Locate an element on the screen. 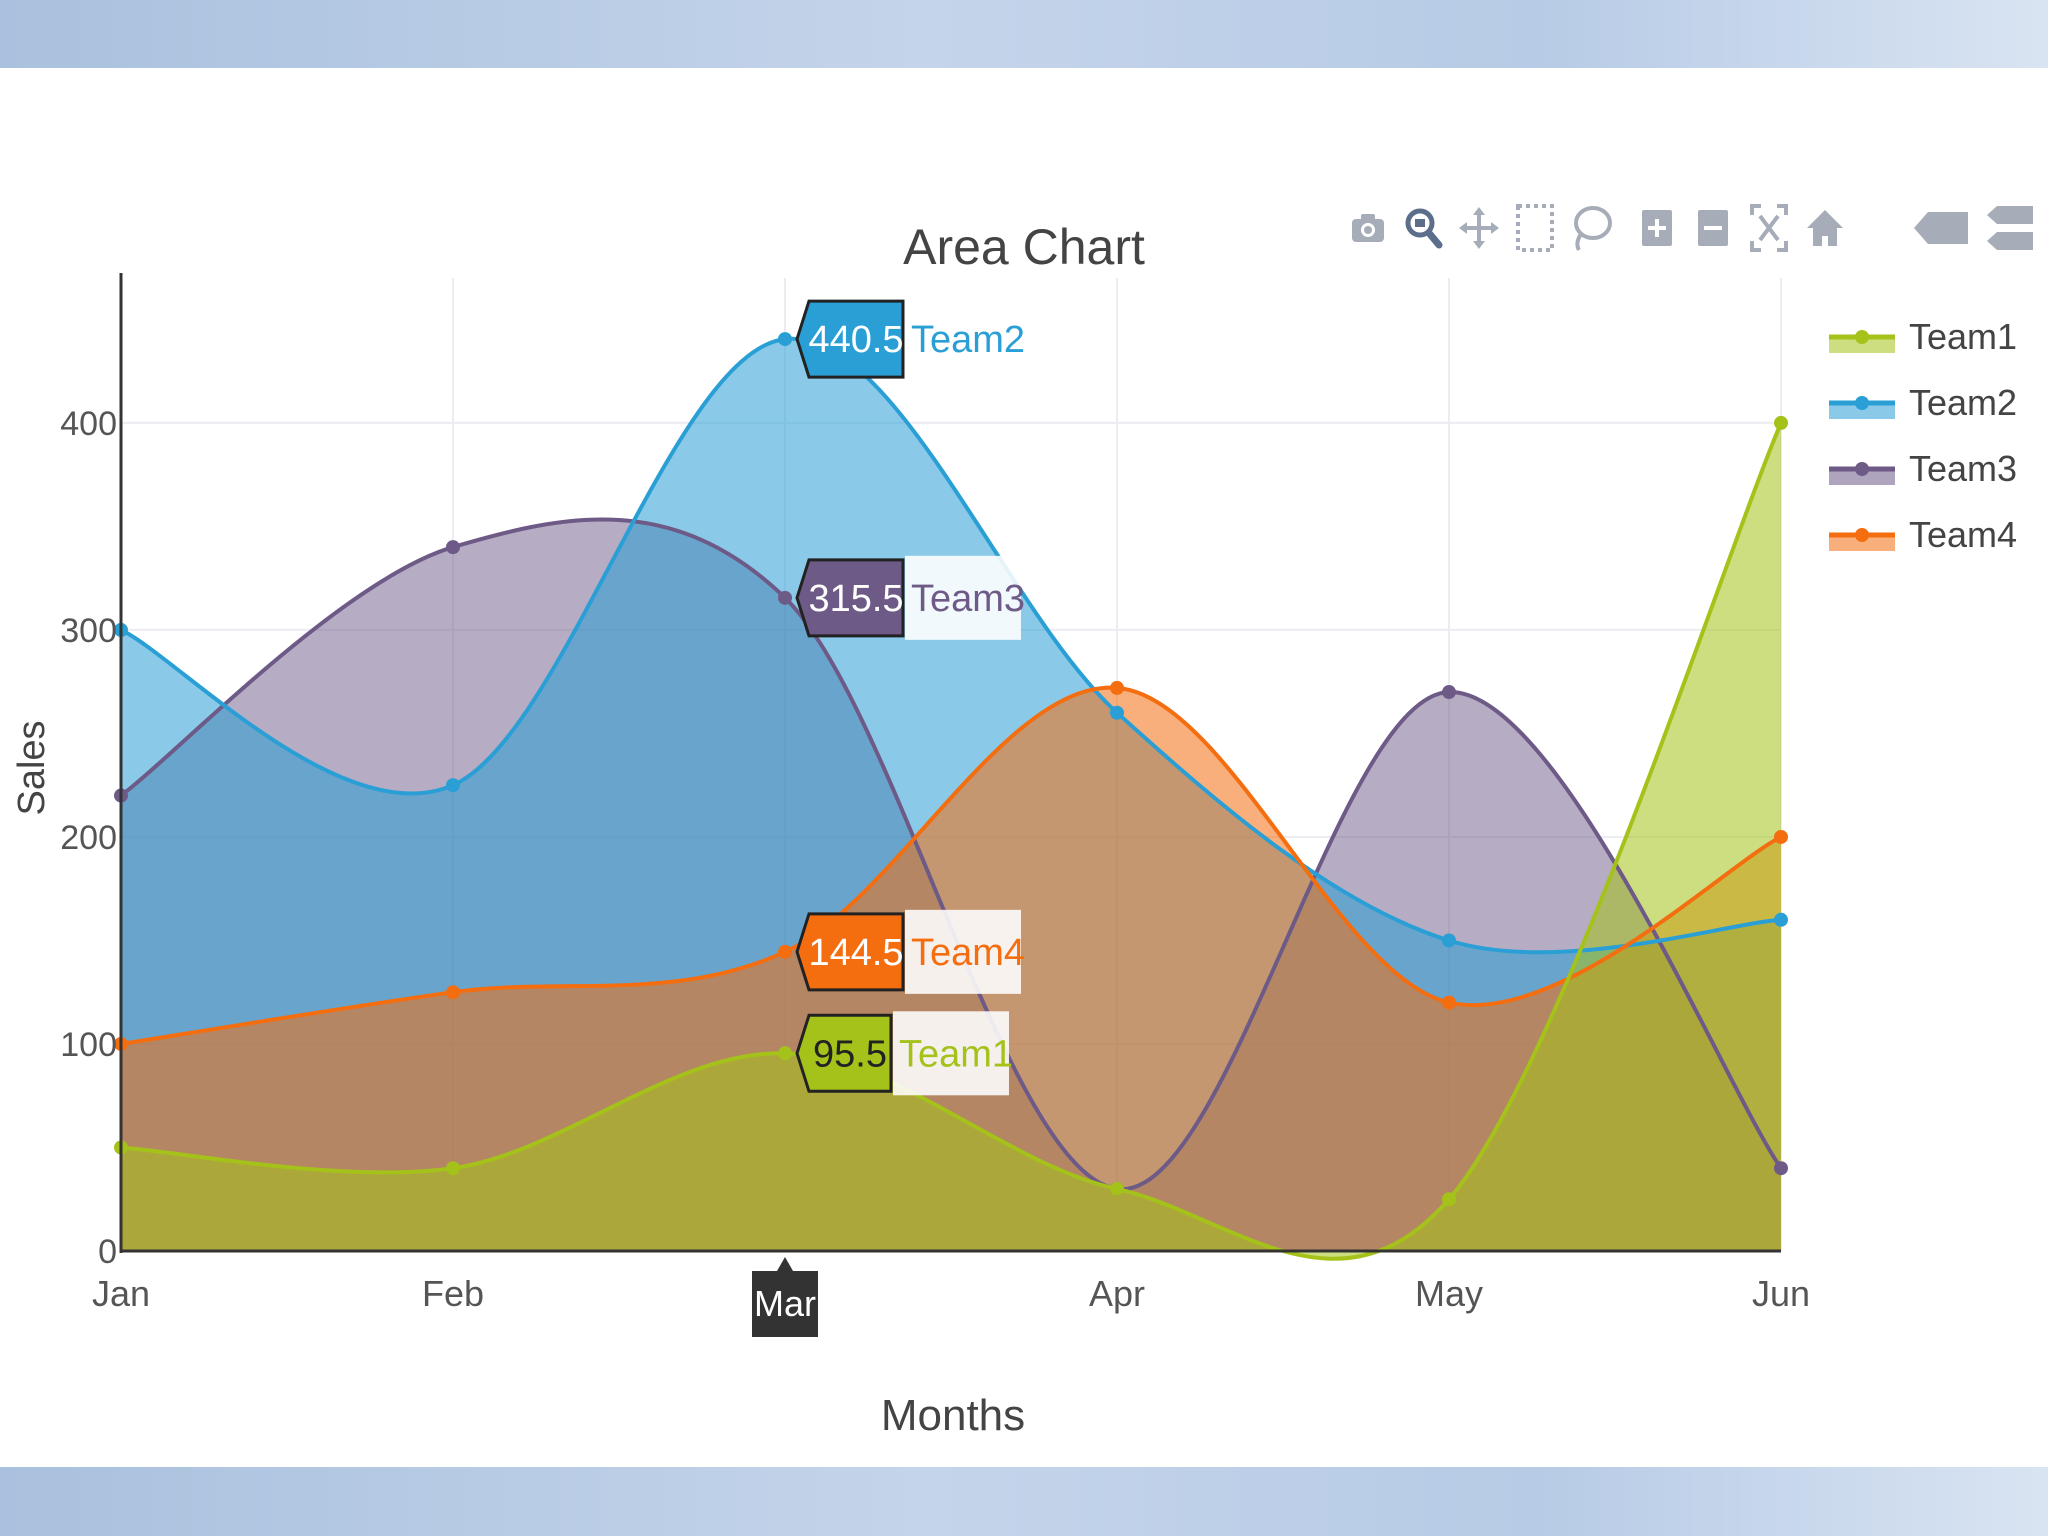  zoom-in-icon is located at coordinates (1657, 228).